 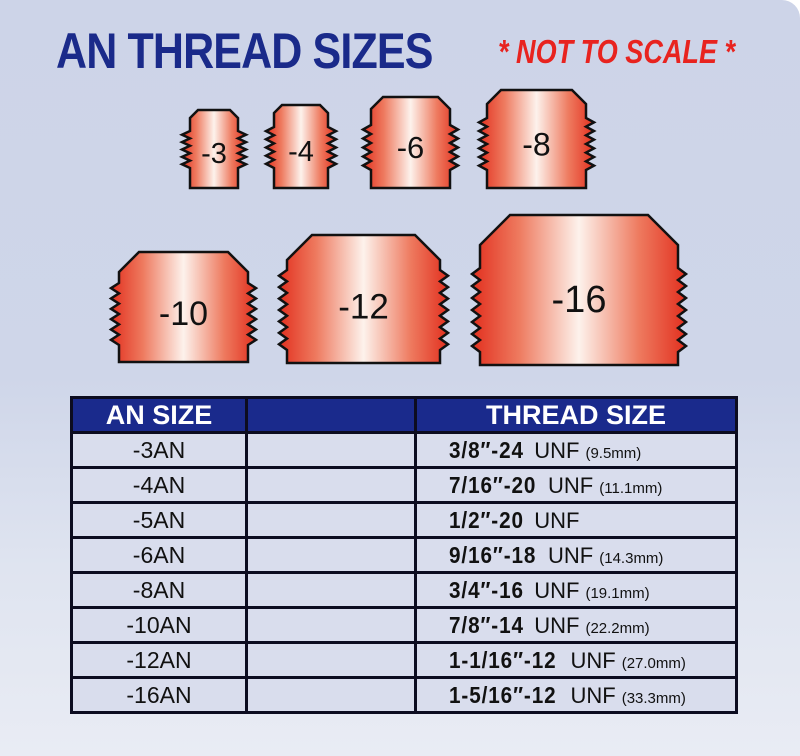 I want to click on fitting-dash16: -16, so click(x=579, y=290).